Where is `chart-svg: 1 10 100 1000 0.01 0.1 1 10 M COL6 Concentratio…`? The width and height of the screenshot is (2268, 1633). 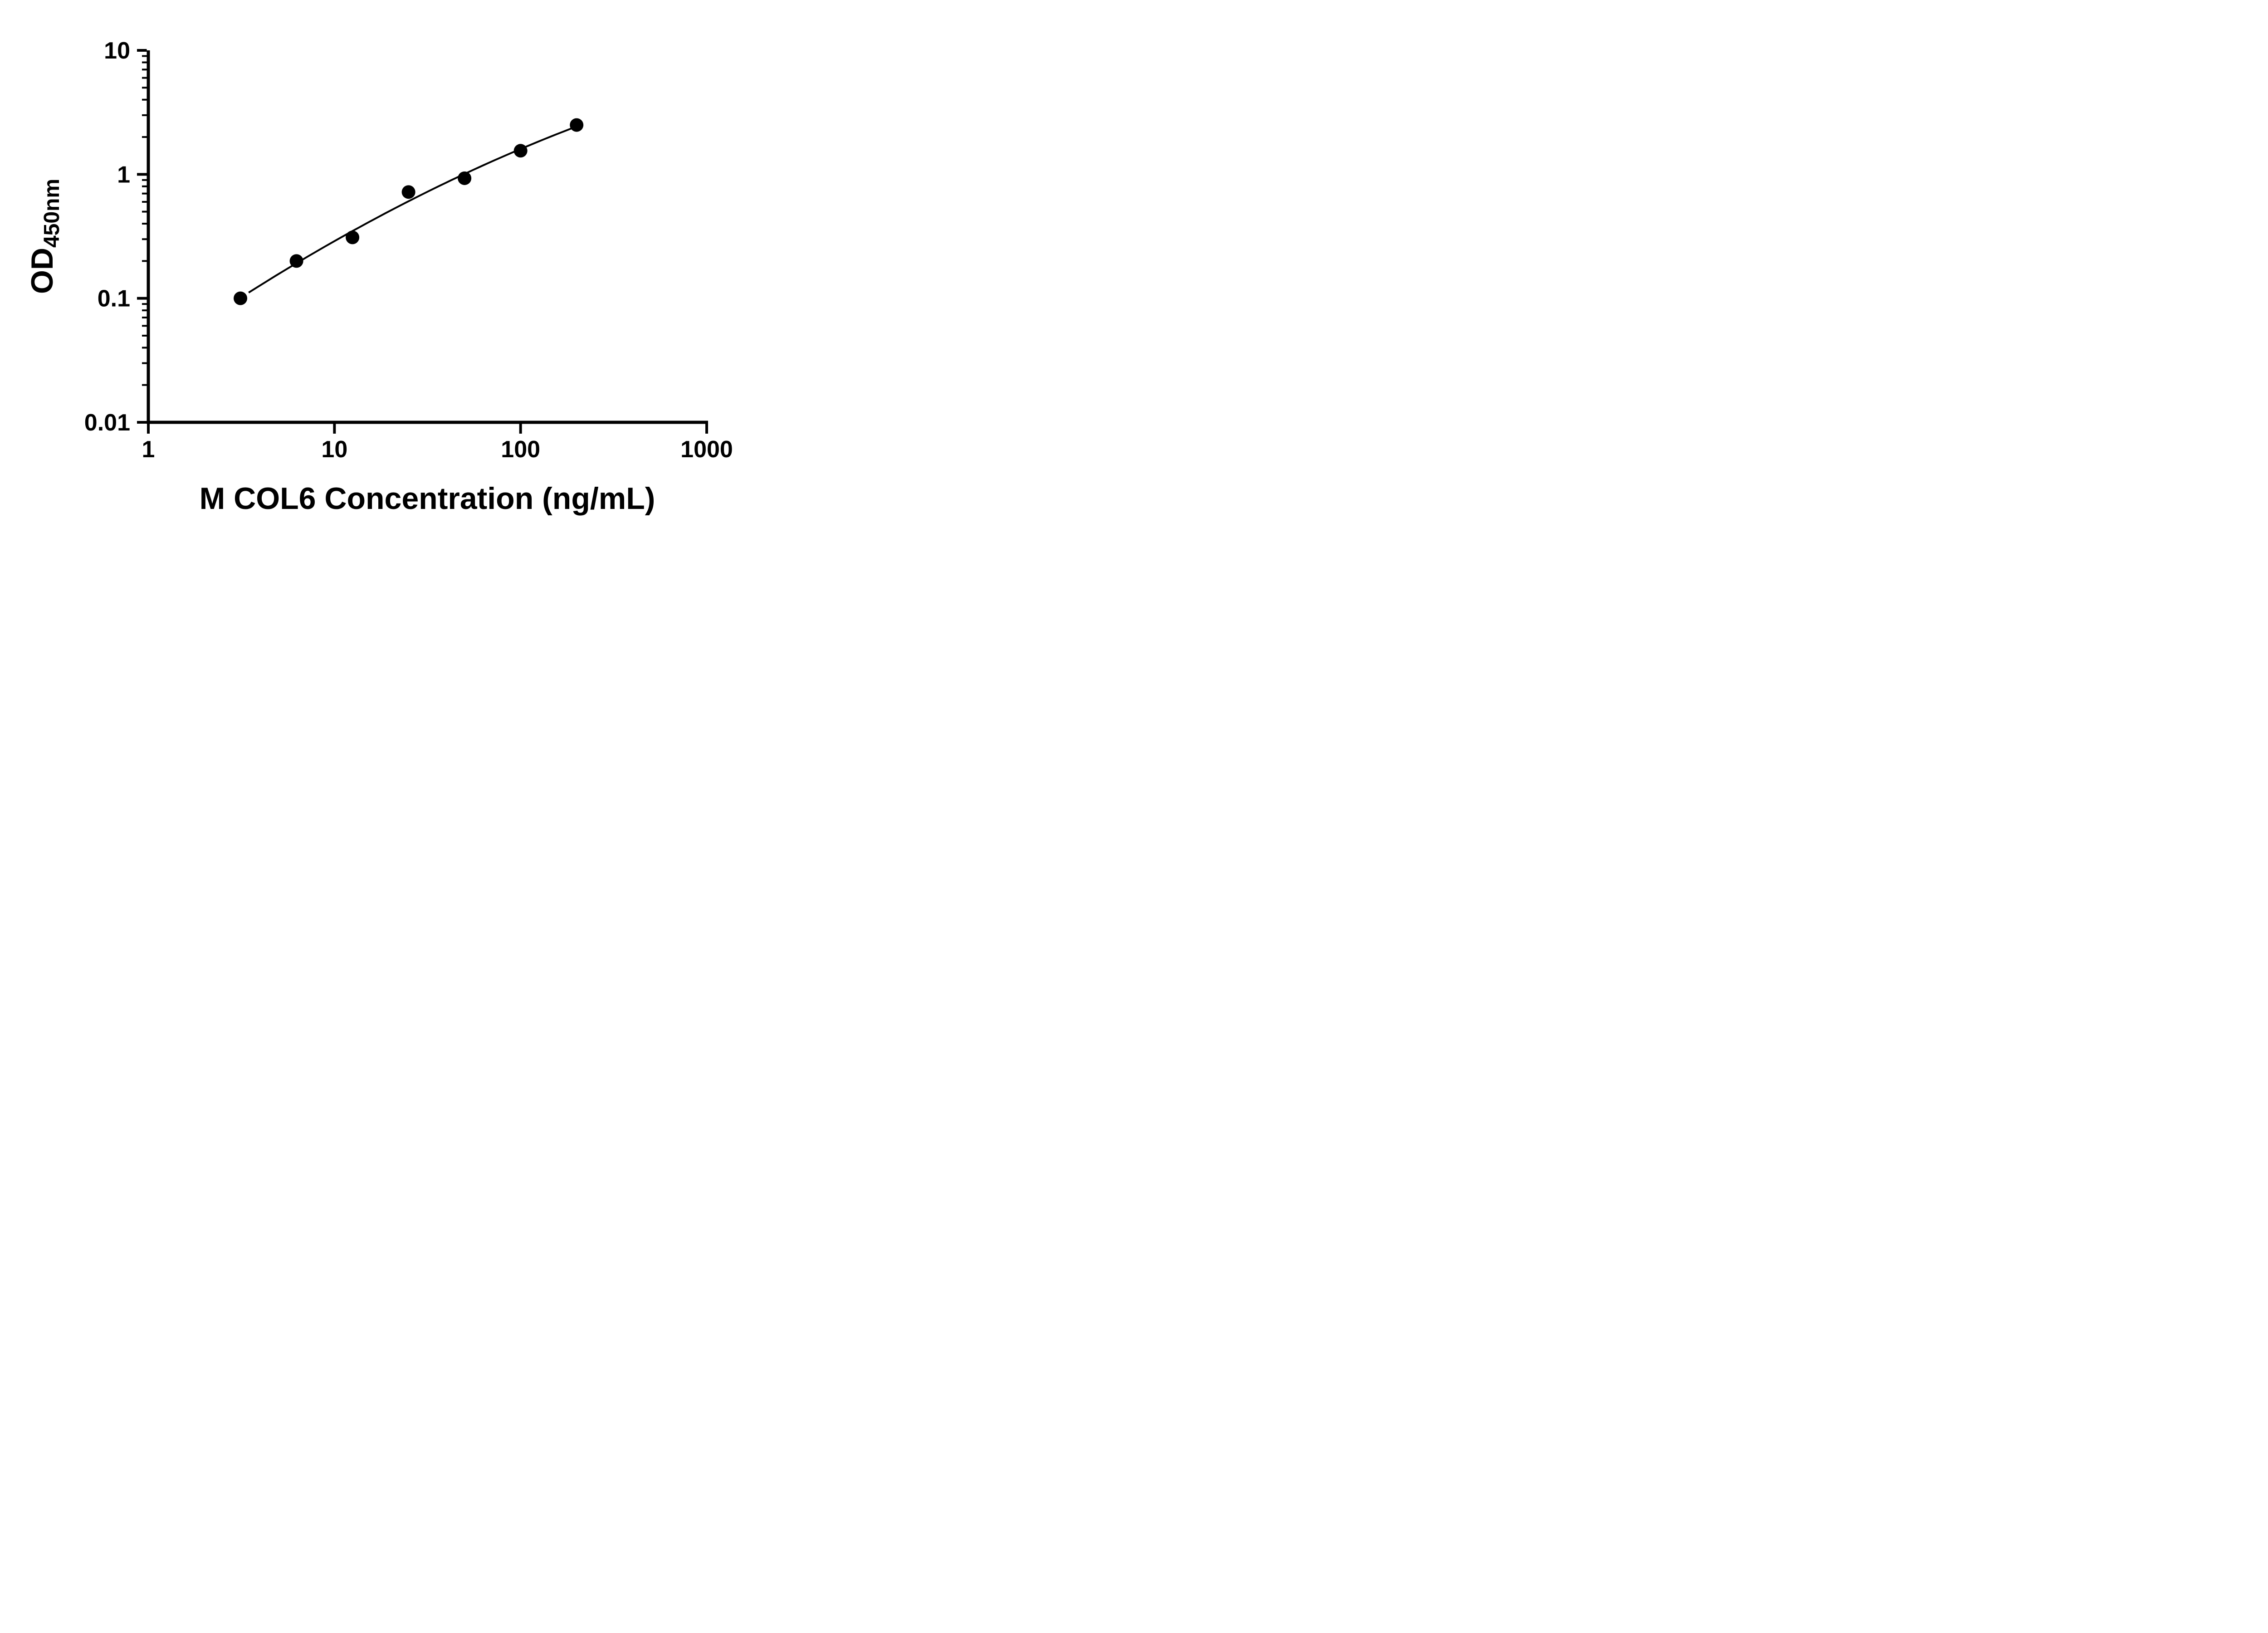 chart-svg: 1 10 100 1000 0.01 0.1 1 10 M COL6 Concentratio… is located at coordinates (379, 277).